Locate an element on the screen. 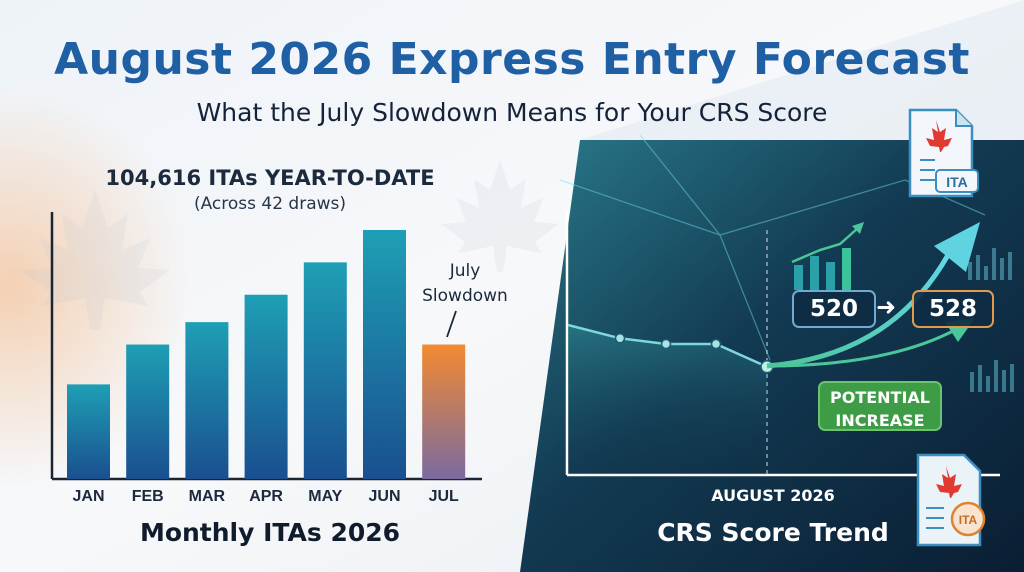  maple-leaf-watermark-right is located at coordinates (500, 216).